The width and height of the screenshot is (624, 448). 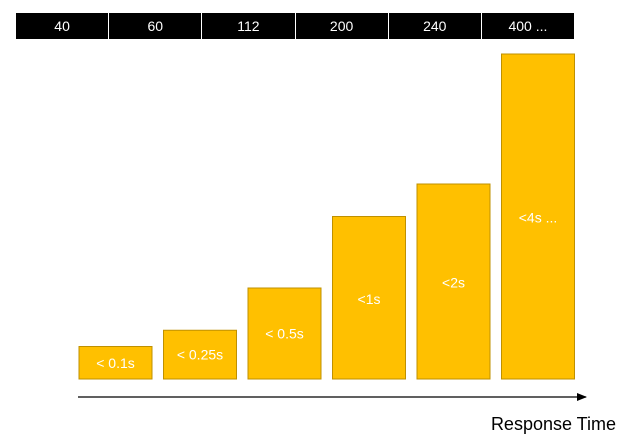 What do you see at coordinates (156, 26) in the screenshot?
I see `top-value-cell: 60` at bounding box center [156, 26].